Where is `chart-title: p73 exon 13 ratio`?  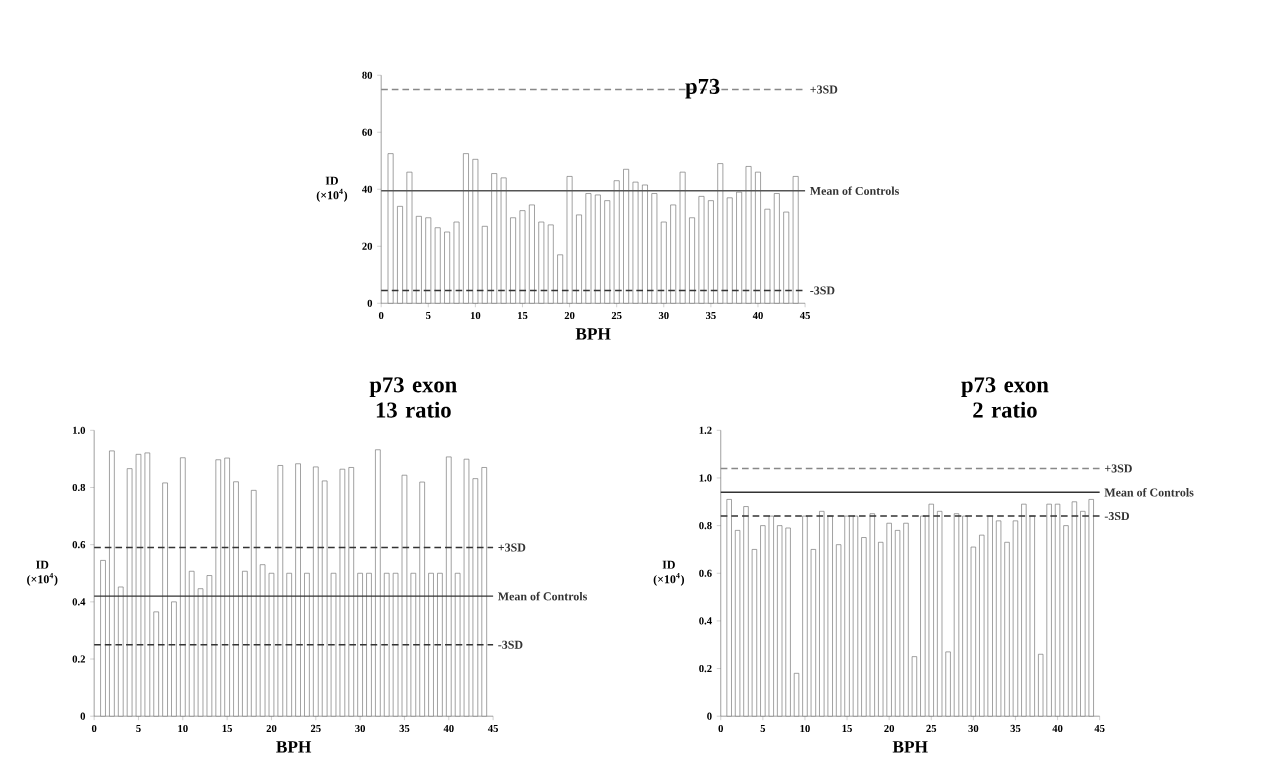 chart-title: p73 exon 13 ratio is located at coordinates (413, 397).